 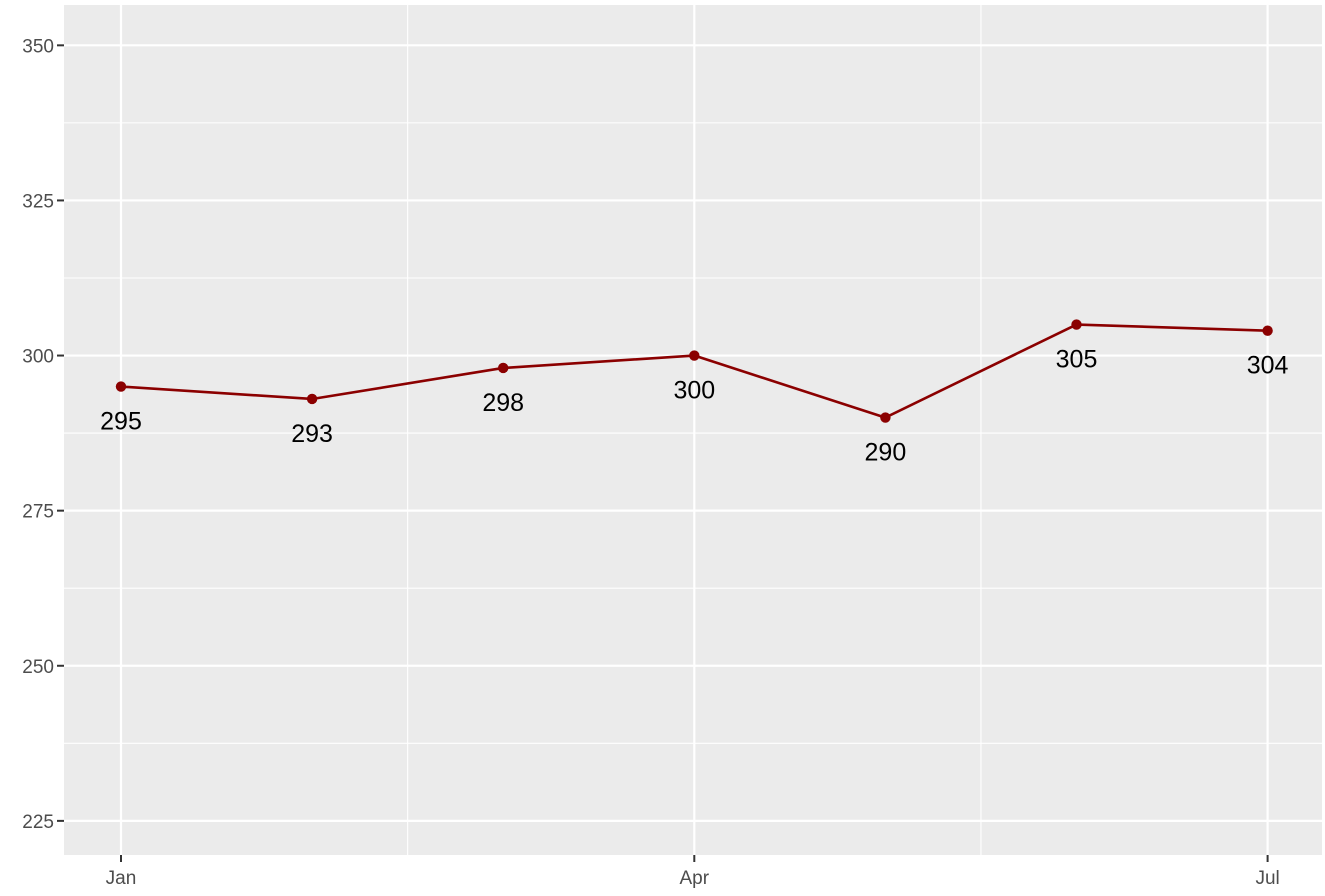 I want to click on x-axis: Jan Apr Jul, so click(x=693, y=872).